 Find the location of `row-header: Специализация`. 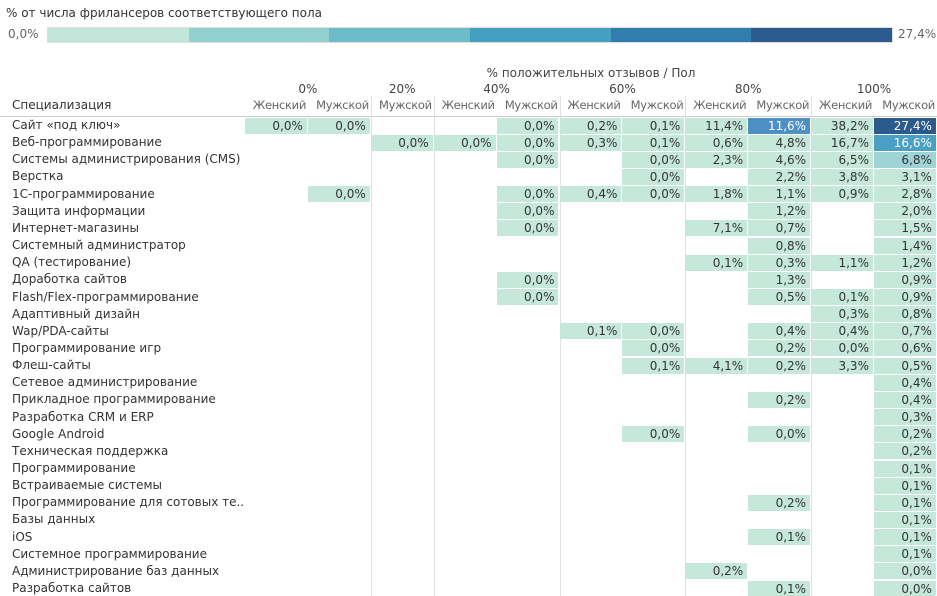

row-header: Специализация is located at coordinates (62, 105).